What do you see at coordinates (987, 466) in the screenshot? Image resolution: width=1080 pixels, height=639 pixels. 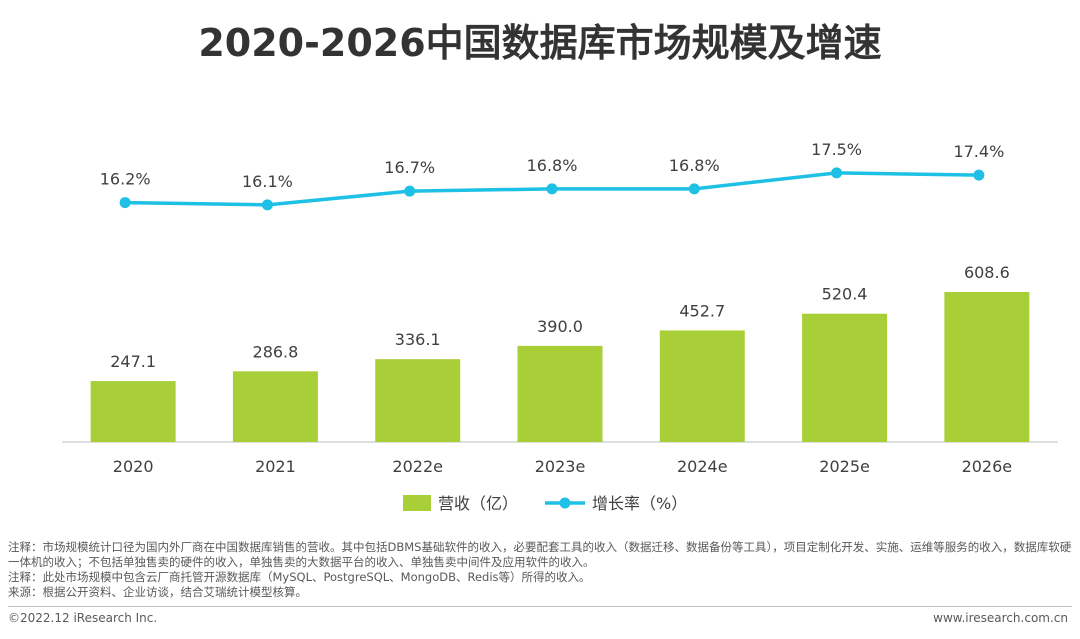 I see `x-tick-2026e: 2026e` at bounding box center [987, 466].